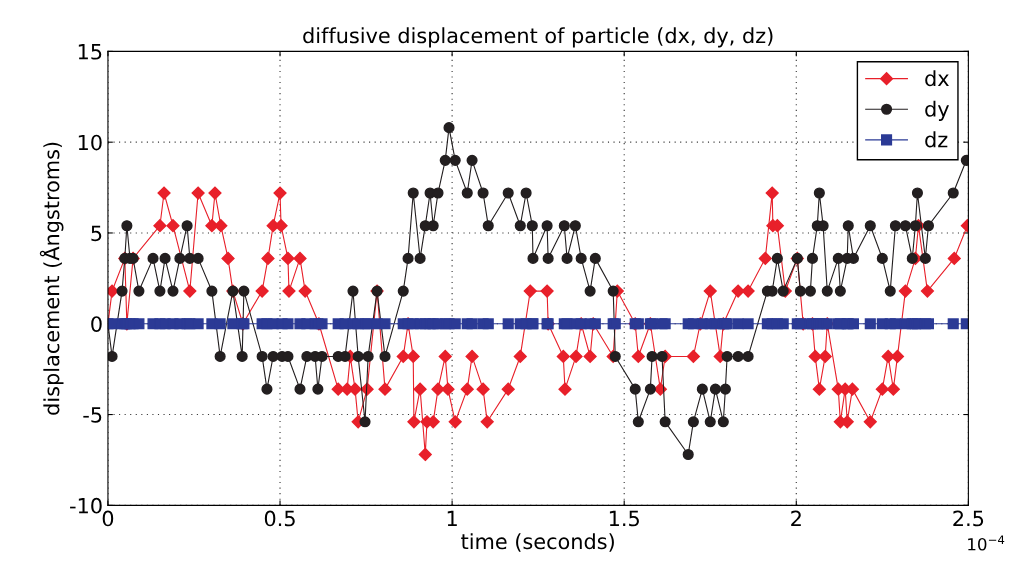 The width and height of the screenshot is (1028, 571). Describe the element at coordinates (537, 542) in the screenshot. I see `x-axis-title: time (seconds)` at that location.